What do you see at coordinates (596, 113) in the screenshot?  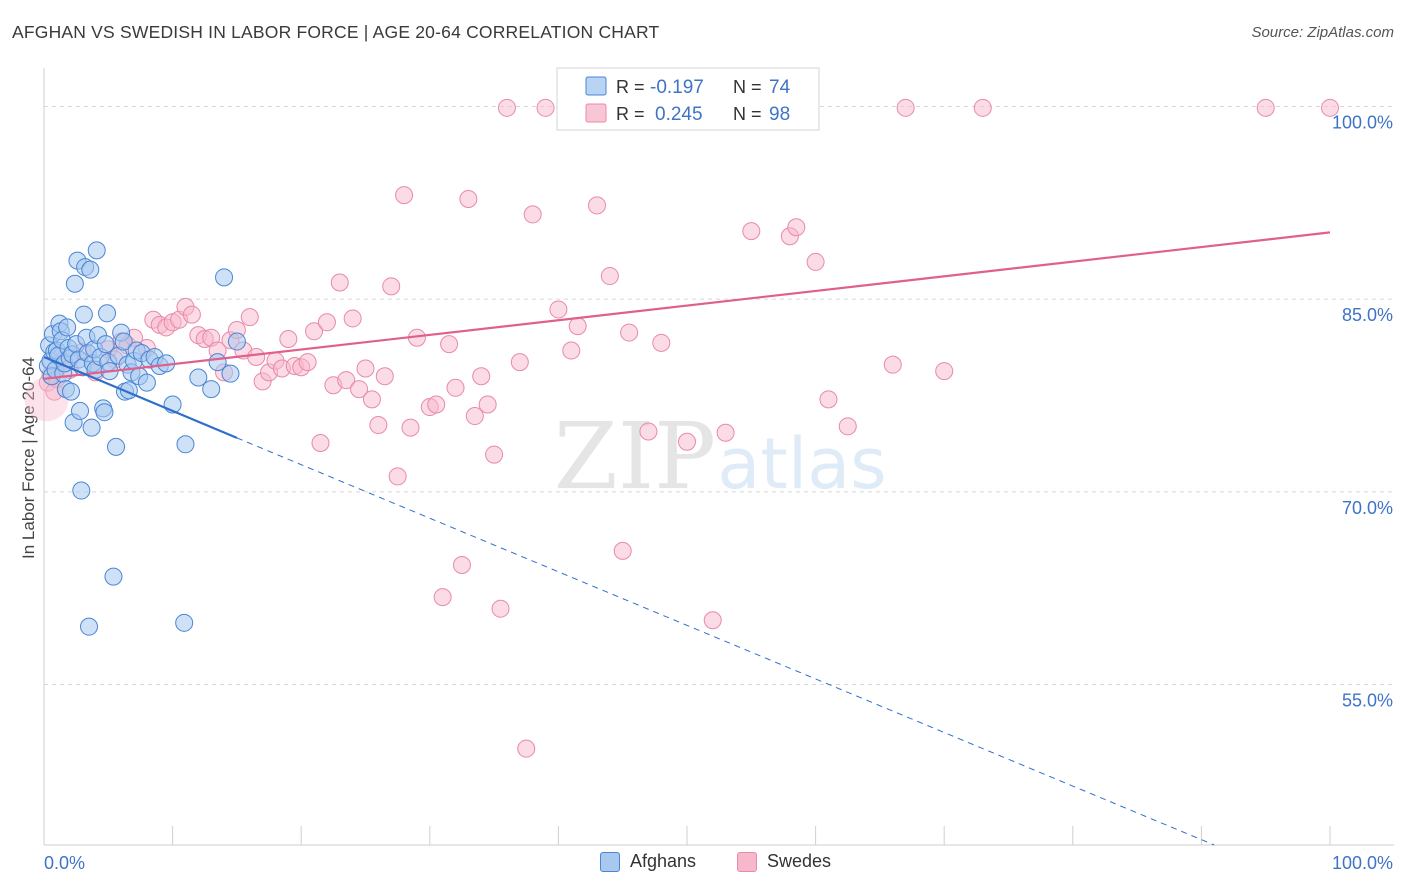 I see `legend-swedes-swatch` at bounding box center [596, 113].